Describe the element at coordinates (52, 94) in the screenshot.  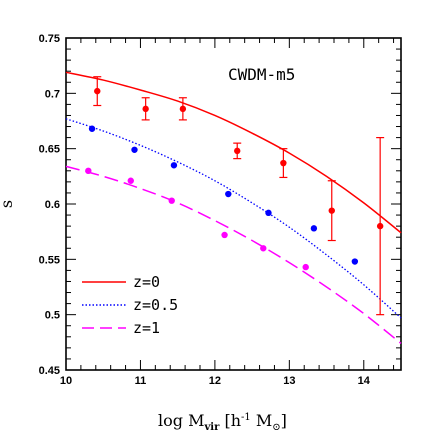
I see `y-tick-label: 0.7` at that location.